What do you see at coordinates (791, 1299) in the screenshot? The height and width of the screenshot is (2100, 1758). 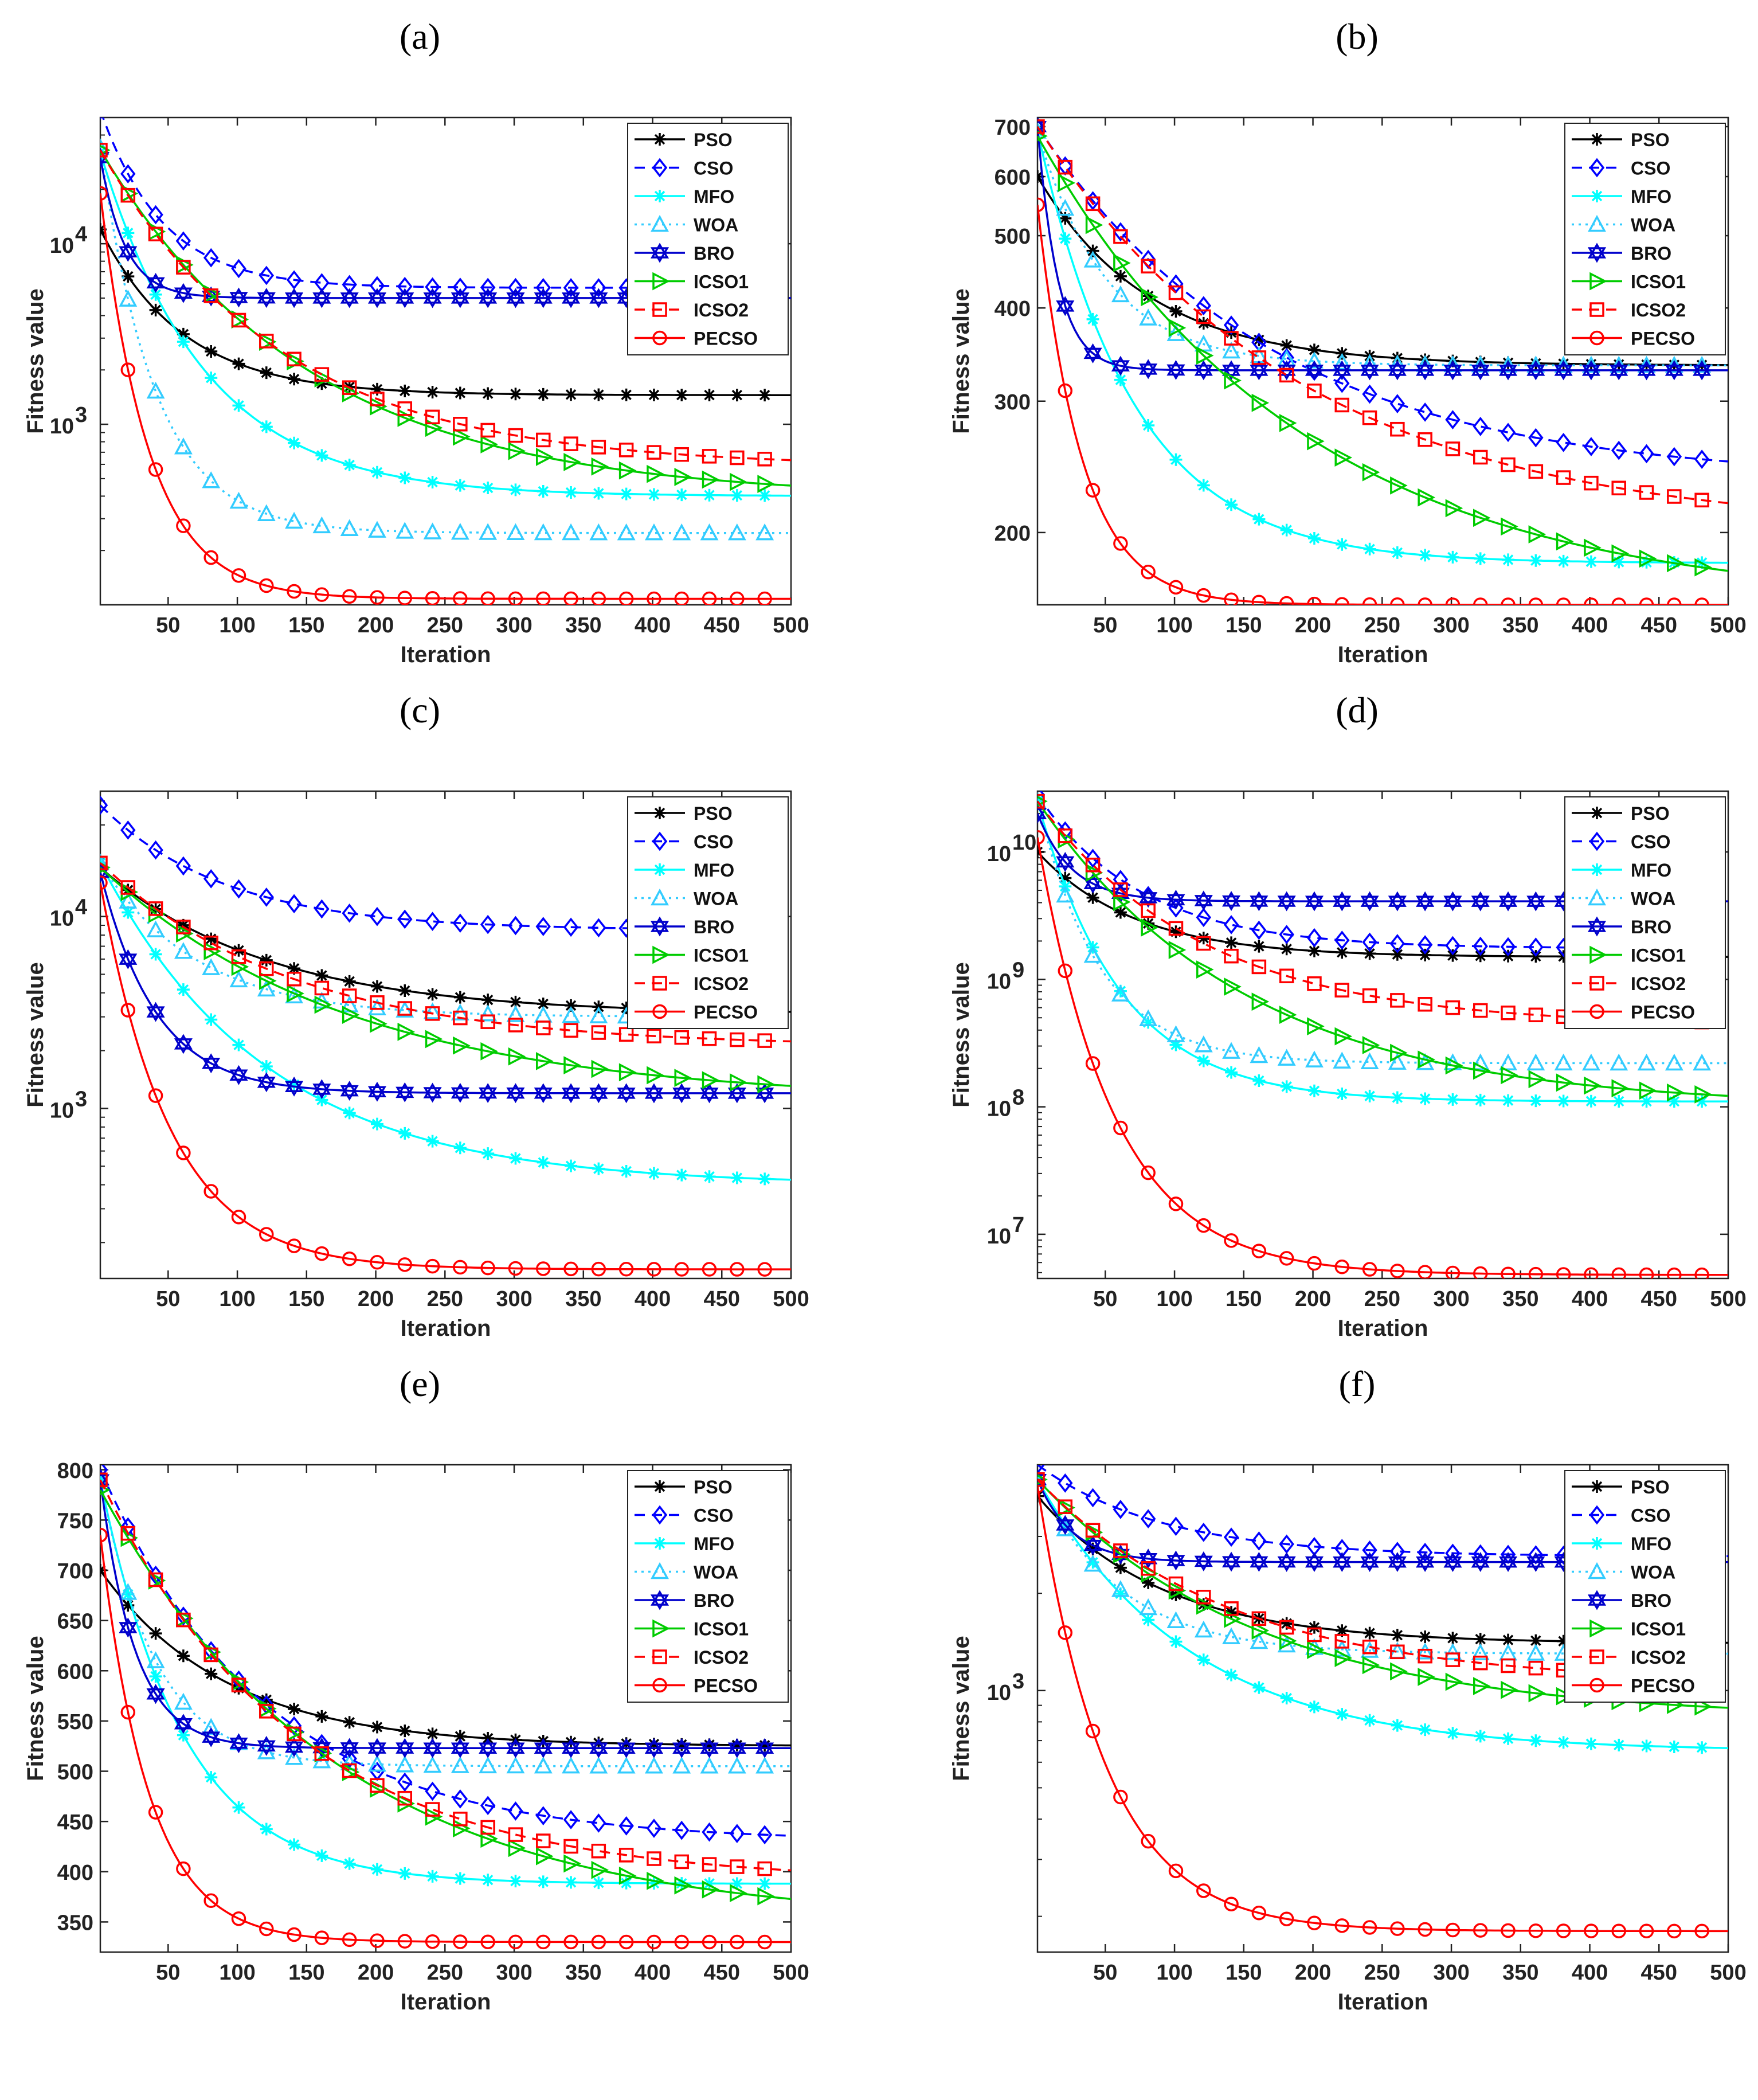 I see `x-tick-label: 500` at bounding box center [791, 1299].